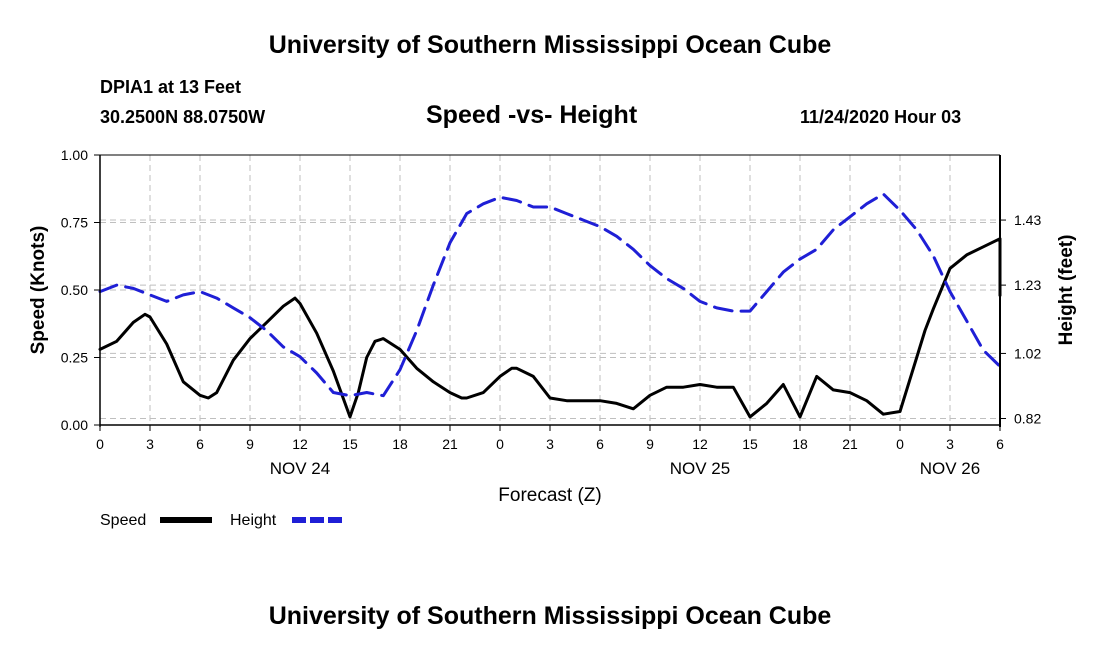  Describe the element at coordinates (1066, 290) in the screenshot. I see `y2-axis-title: Height (feet)` at that location.